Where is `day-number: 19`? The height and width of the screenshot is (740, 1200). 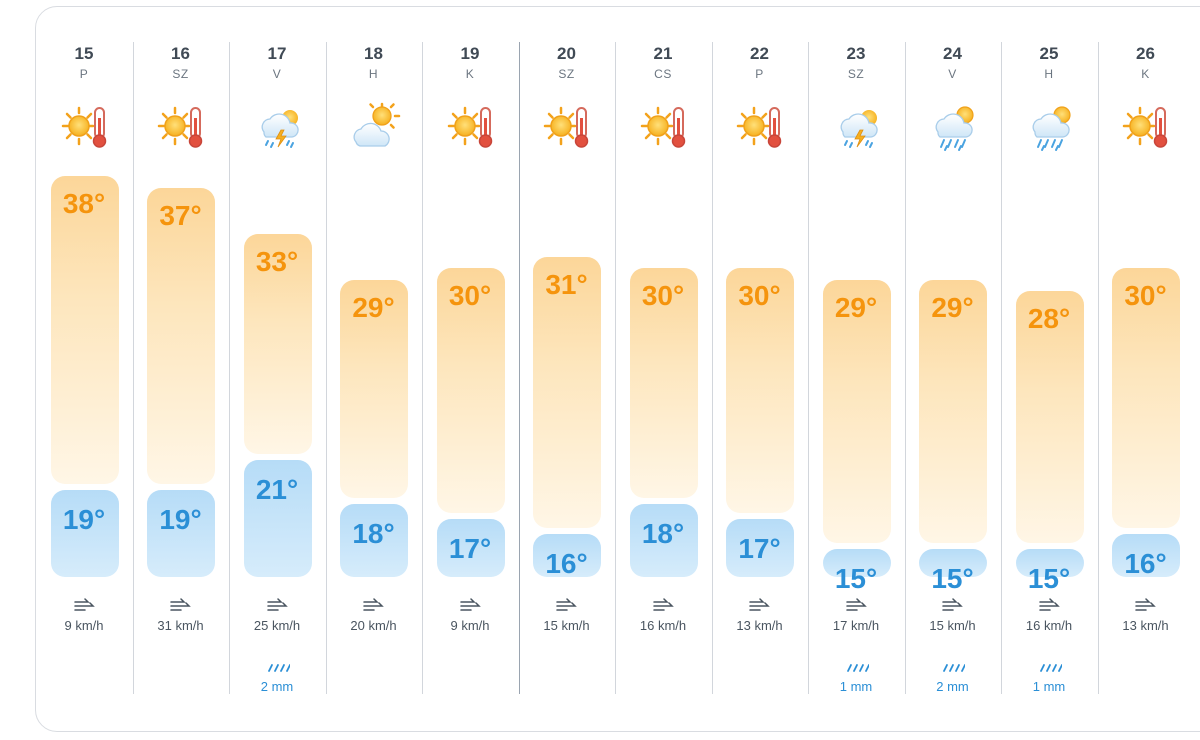
day-number: 19 is located at coordinates (470, 53).